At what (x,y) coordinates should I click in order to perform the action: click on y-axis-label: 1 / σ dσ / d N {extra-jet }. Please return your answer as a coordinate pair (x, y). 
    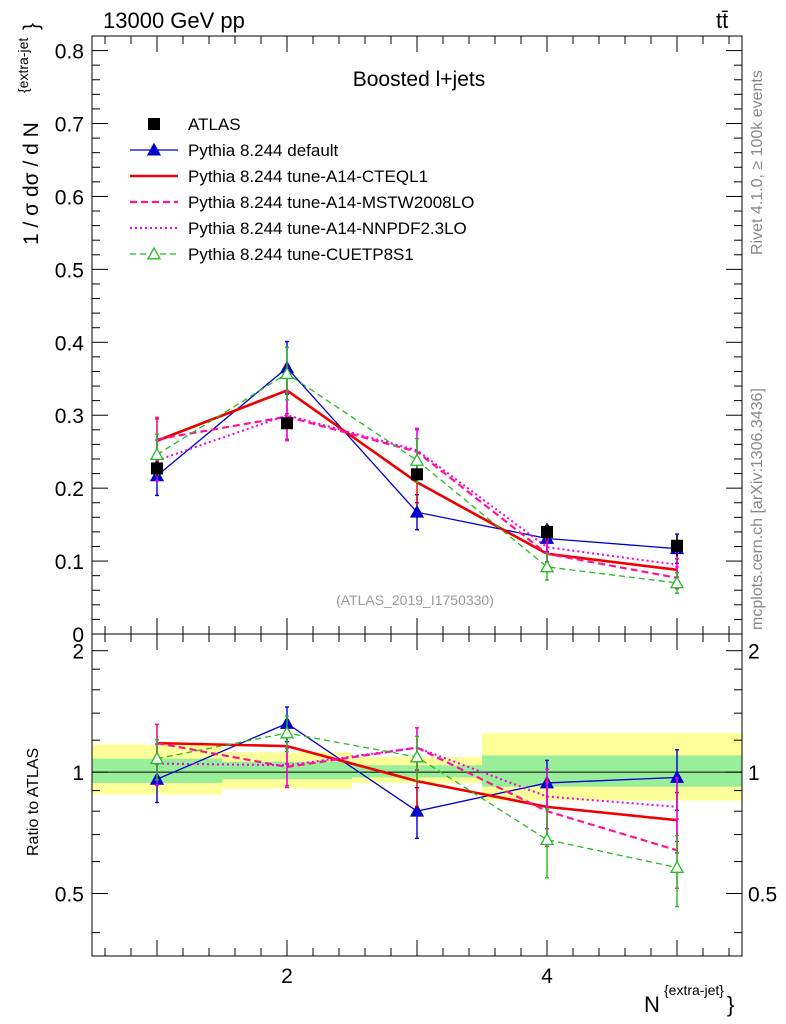
    Looking at the image, I should click on (29, 134).